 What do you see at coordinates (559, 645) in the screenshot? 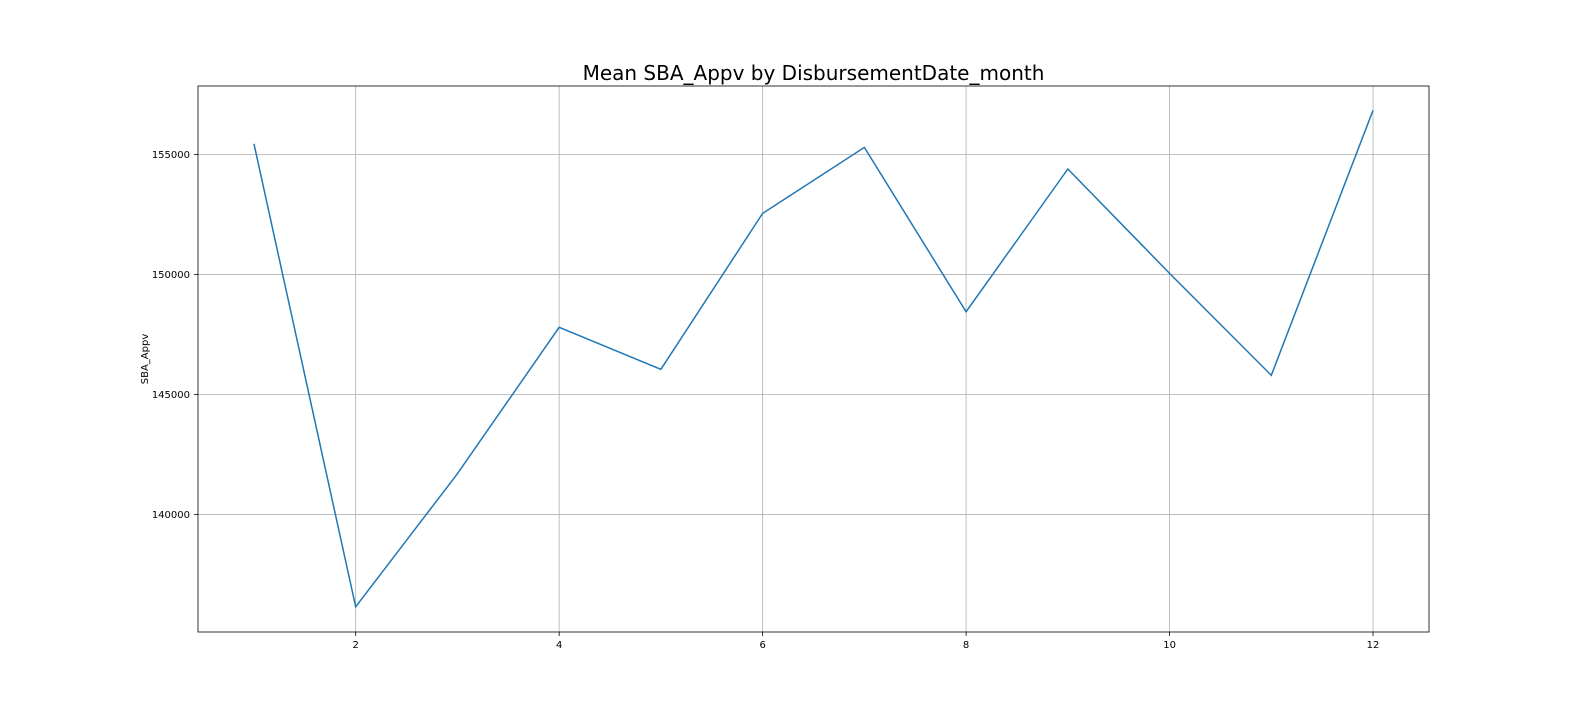
I see `x-tick-label: 4` at bounding box center [559, 645].